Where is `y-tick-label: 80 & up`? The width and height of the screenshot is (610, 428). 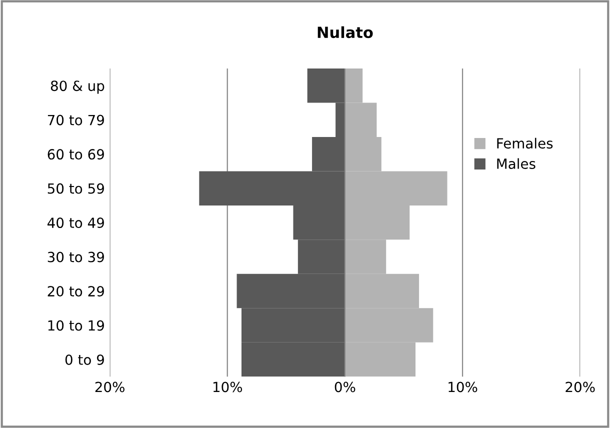
y-tick-label: 80 & up is located at coordinates (77, 87).